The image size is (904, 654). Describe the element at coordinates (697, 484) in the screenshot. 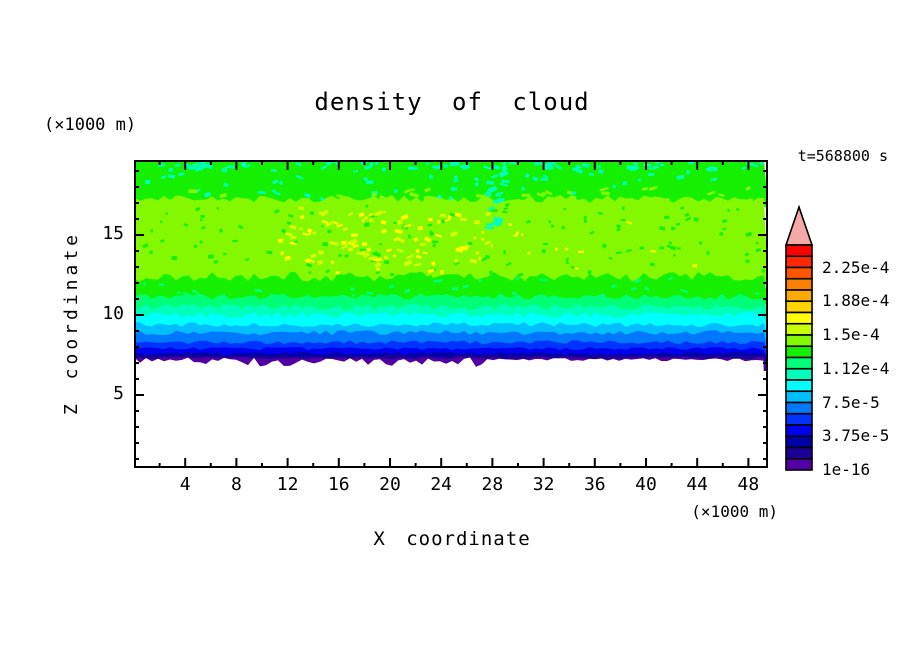

I see `x-tick-label-44: 44` at that location.